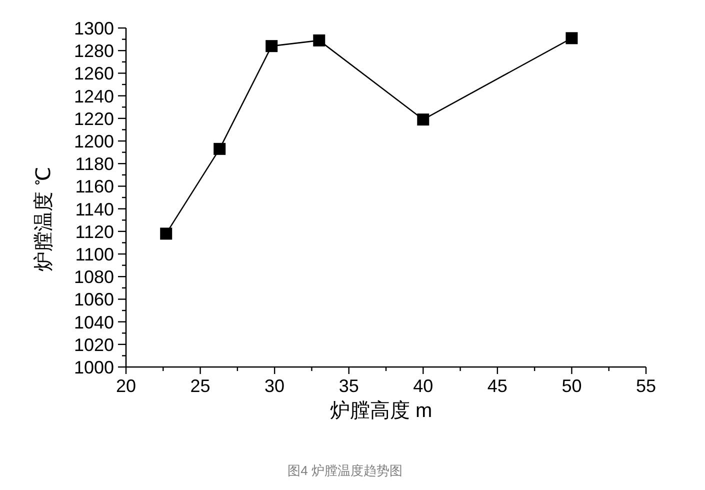  Describe the element at coordinates (94, 142) in the screenshot. I see `y-tick-label: 1200` at that location.